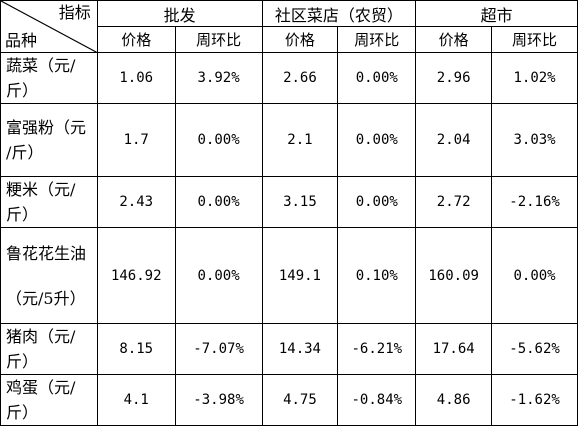 This screenshot has width=578, height=426. Describe the element at coordinates (49, 78) in the screenshot. I see `item-name-cell: 蔬菜（元/ 斤）` at that location.